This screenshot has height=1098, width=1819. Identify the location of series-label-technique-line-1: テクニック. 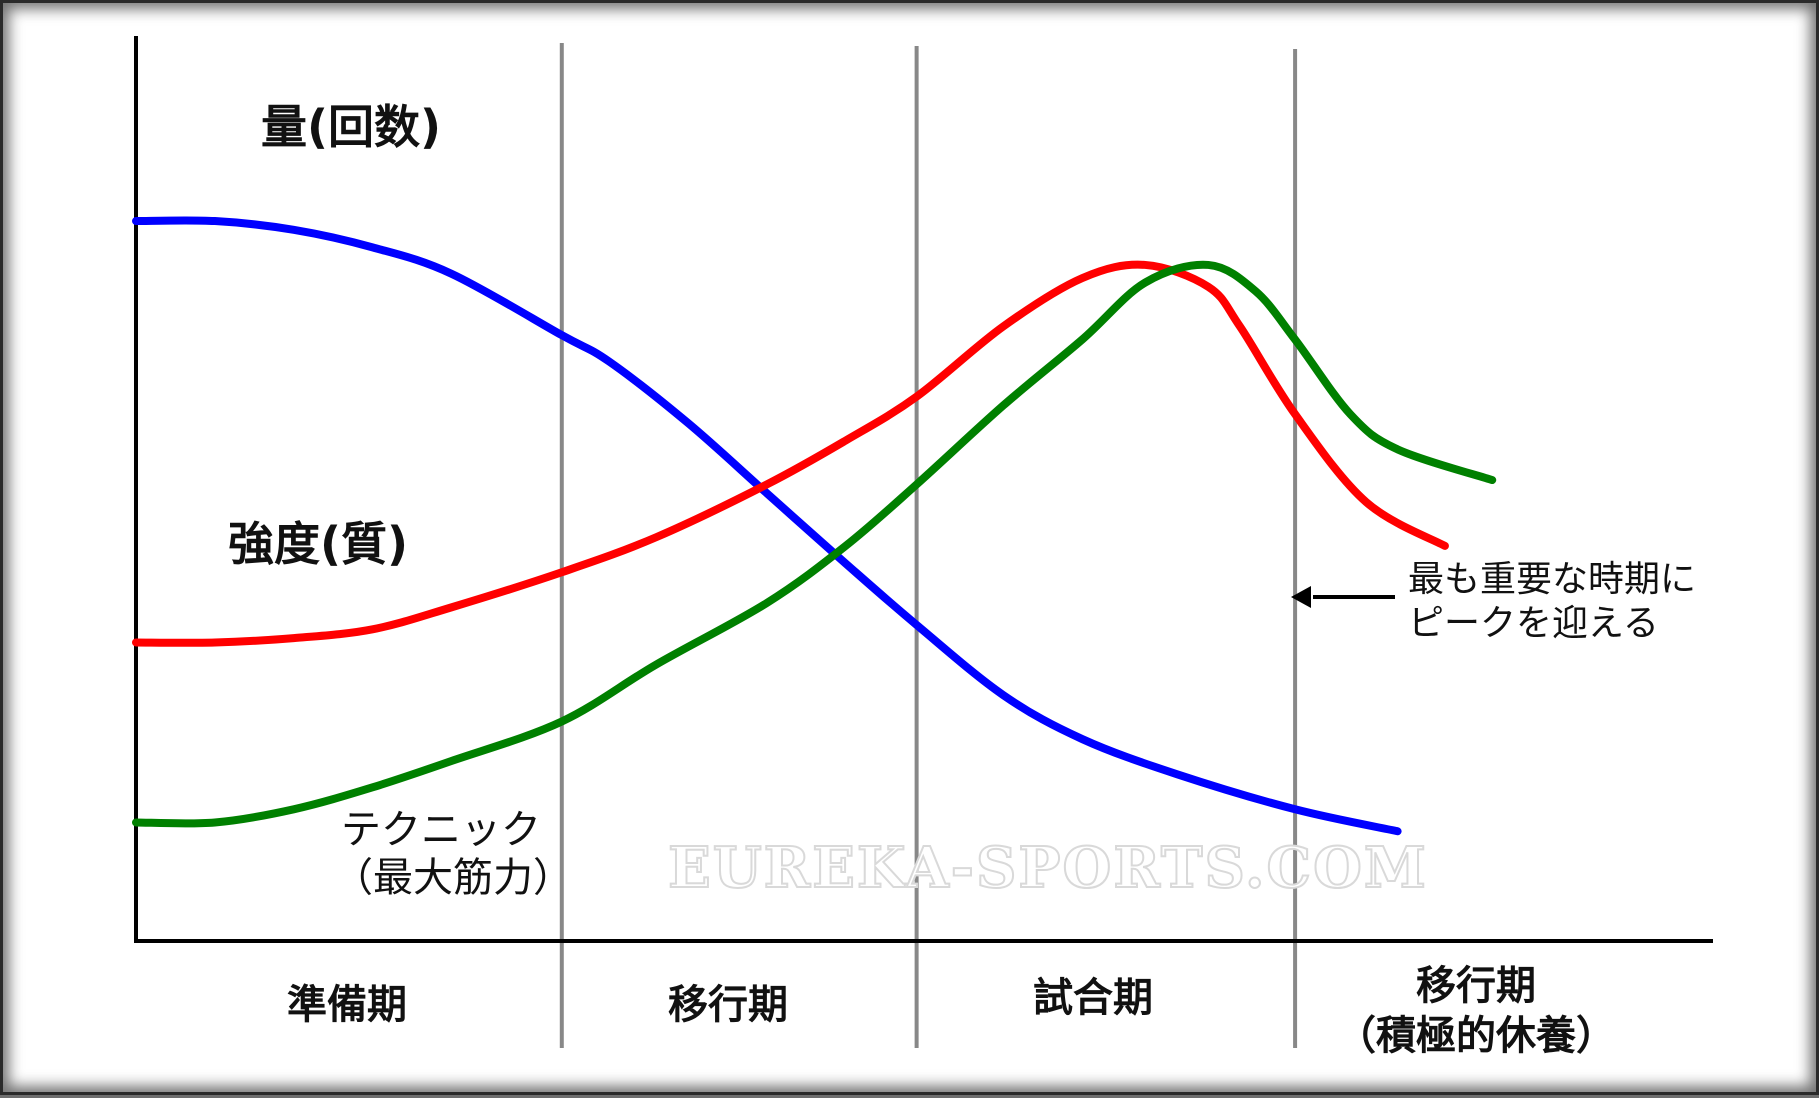
(441, 830).